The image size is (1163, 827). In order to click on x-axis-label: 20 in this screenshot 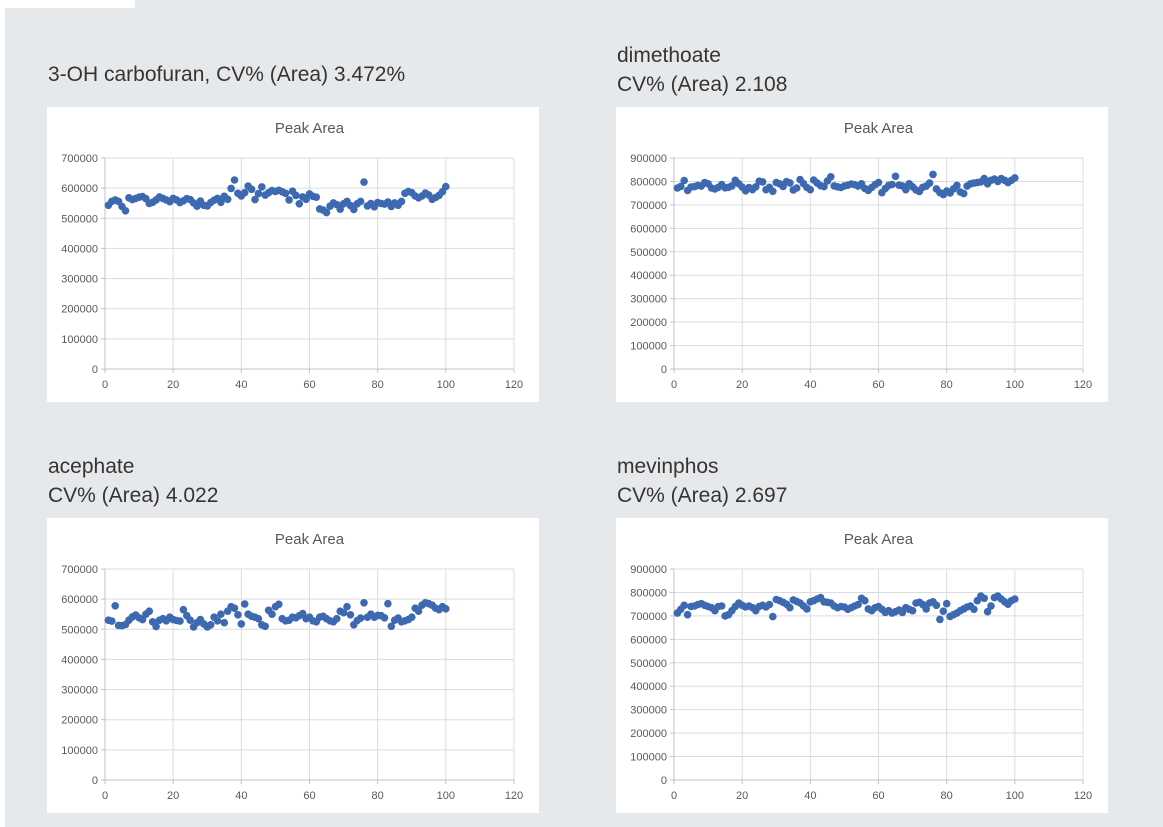, I will do `click(173, 385)`.